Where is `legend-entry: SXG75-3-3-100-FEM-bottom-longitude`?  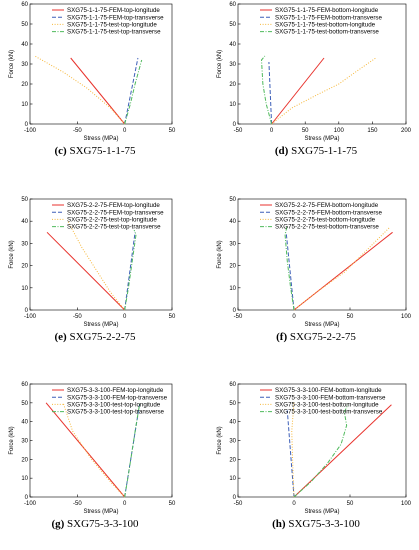 legend-entry: SXG75-3-3-100-FEM-bottom-longitude is located at coordinates (328, 390).